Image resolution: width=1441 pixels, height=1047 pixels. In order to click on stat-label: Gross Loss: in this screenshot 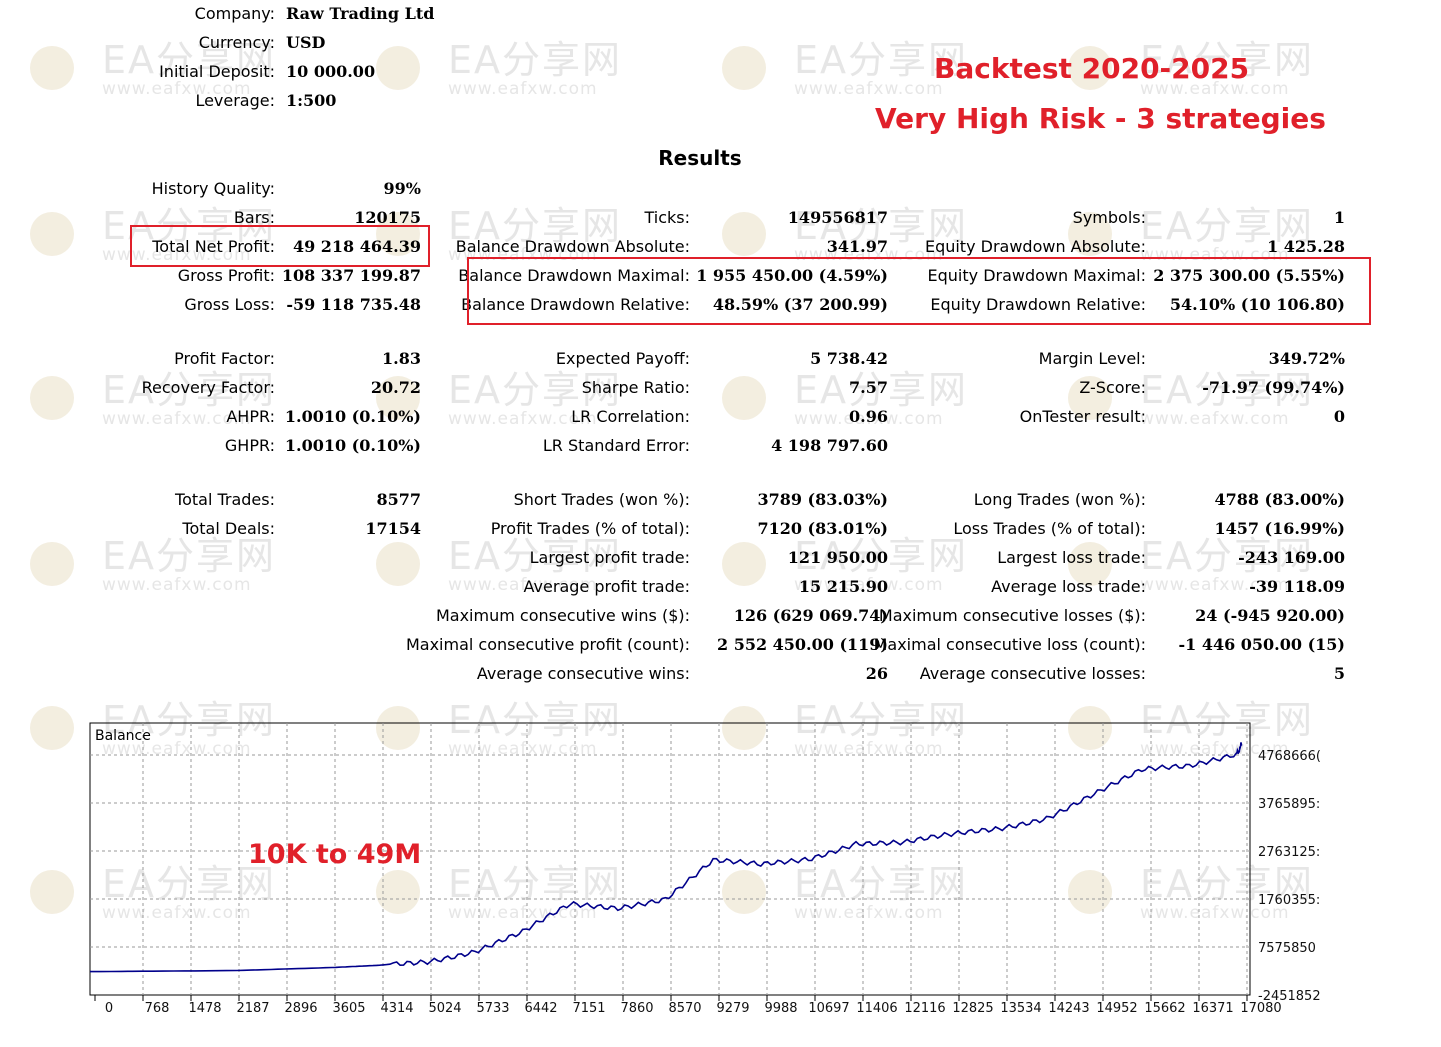, I will do `click(229, 304)`.